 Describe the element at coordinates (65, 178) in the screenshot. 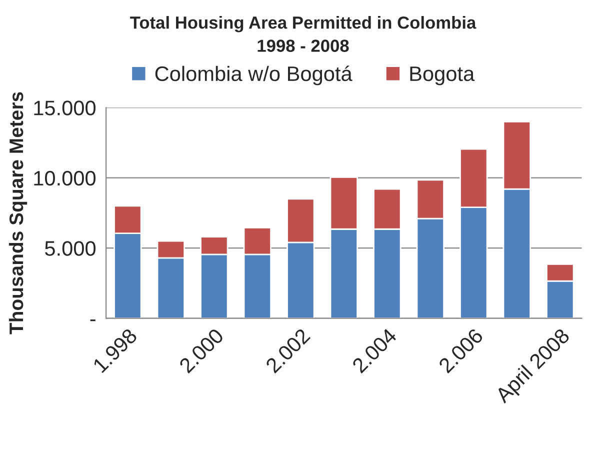

I see `y-tick-label: 10.000` at that location.